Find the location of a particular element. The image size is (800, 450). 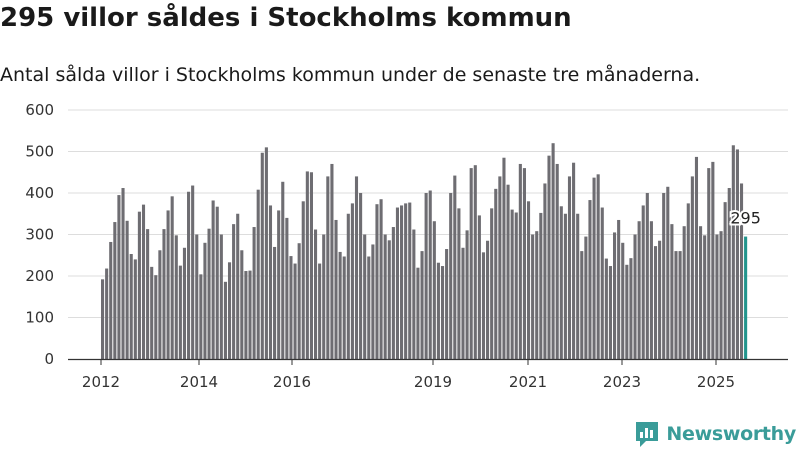

y-tick-label: 100 is located at coordinates (39, 318).